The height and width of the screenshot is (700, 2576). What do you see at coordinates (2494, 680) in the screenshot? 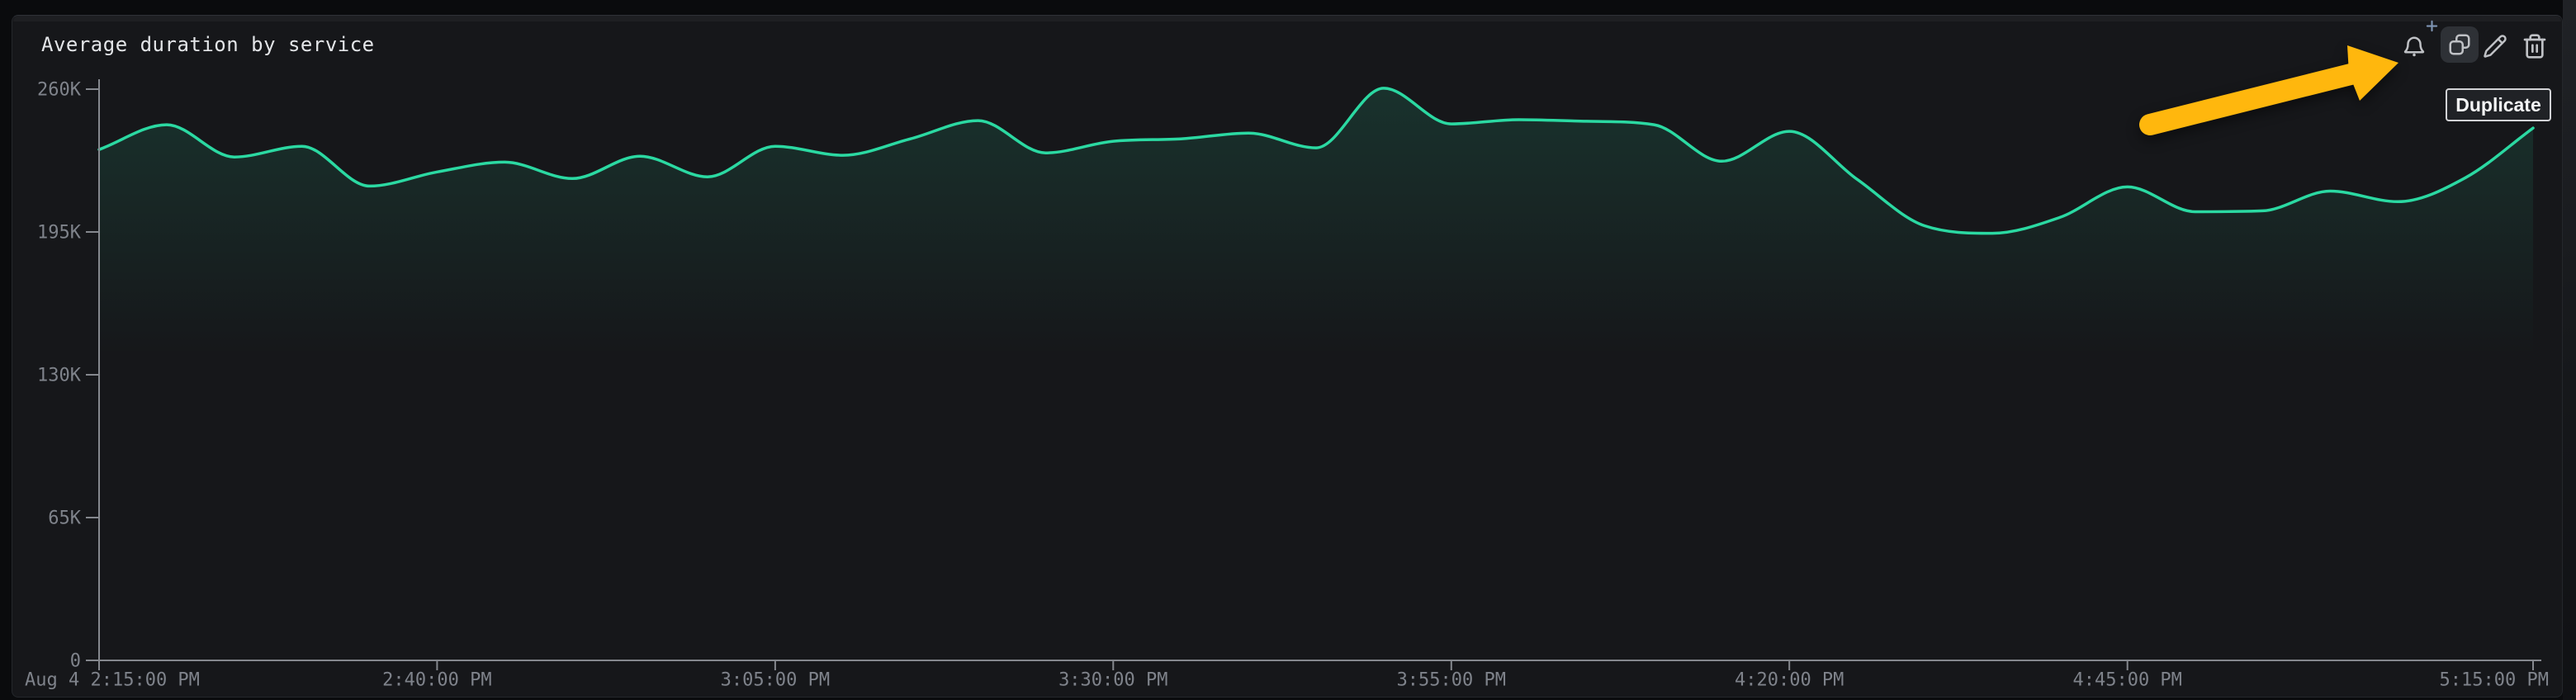
I see `x-tick-label: 5:15:00 PM` at bounding box center [2494, 680].